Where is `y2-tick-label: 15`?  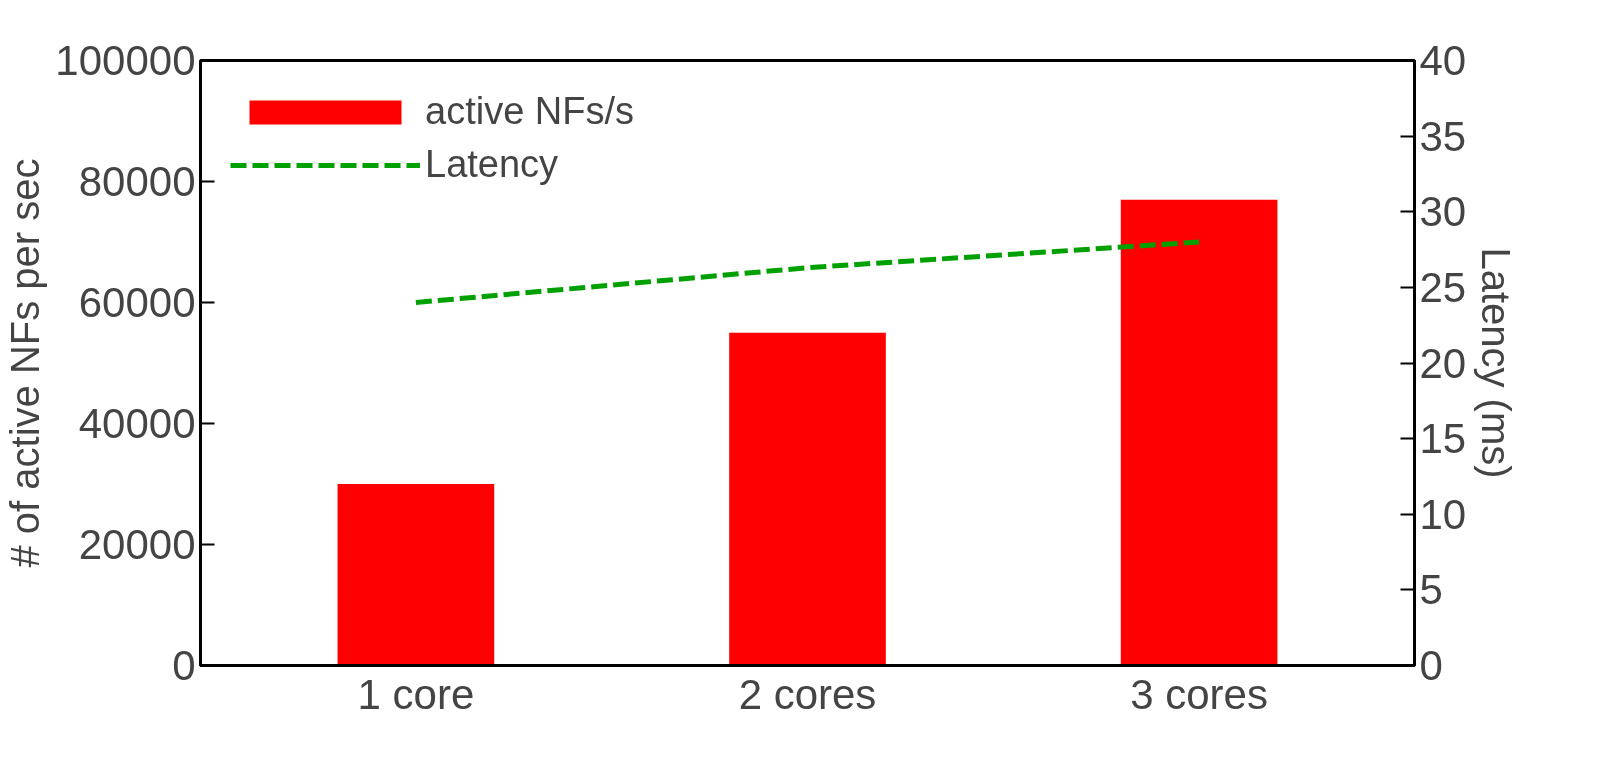
y2-tick-label: 15 is located at coordinates (1443, 439).